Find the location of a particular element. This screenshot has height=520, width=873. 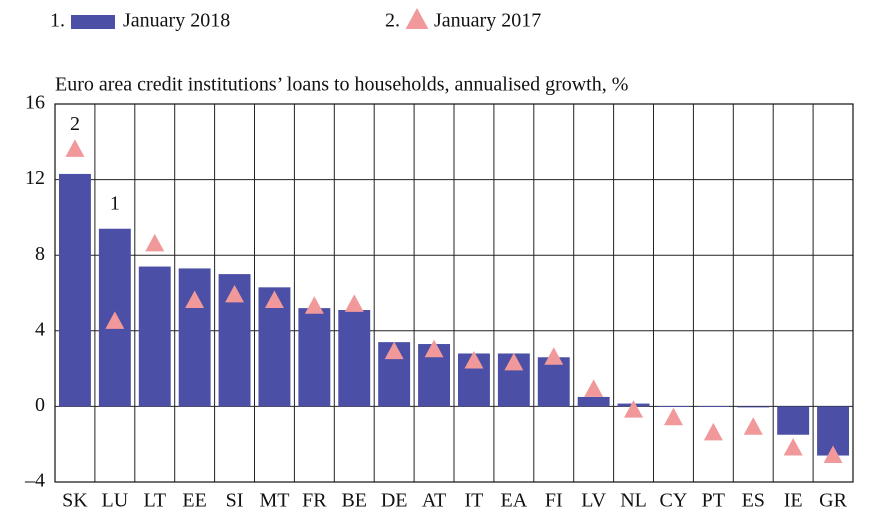

annotation: 2 is located at coordinates (75, 124).